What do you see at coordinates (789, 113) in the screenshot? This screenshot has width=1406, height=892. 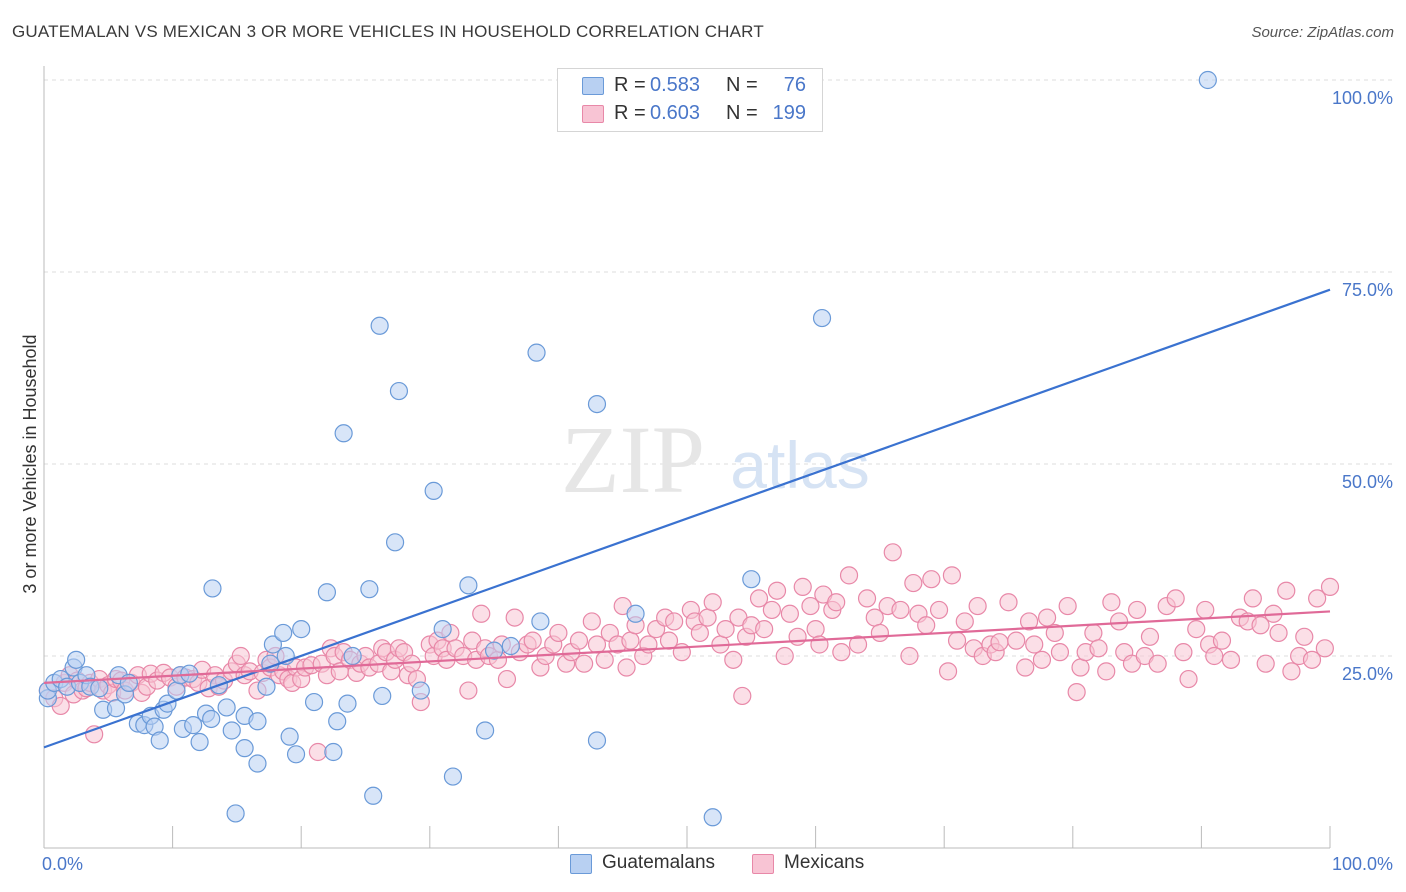 I see `n-value: 199` at bounding box center [789, 113].